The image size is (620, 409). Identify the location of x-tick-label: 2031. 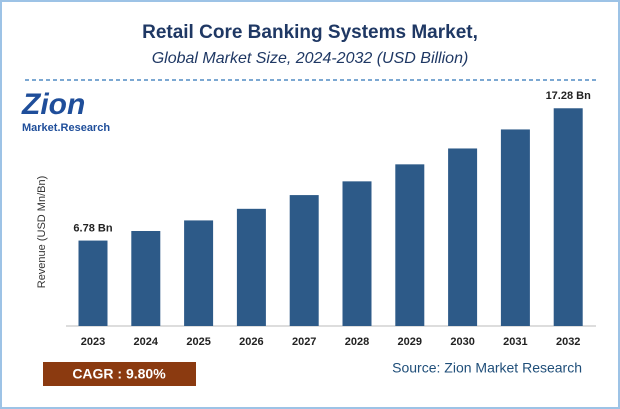
(515, 342).